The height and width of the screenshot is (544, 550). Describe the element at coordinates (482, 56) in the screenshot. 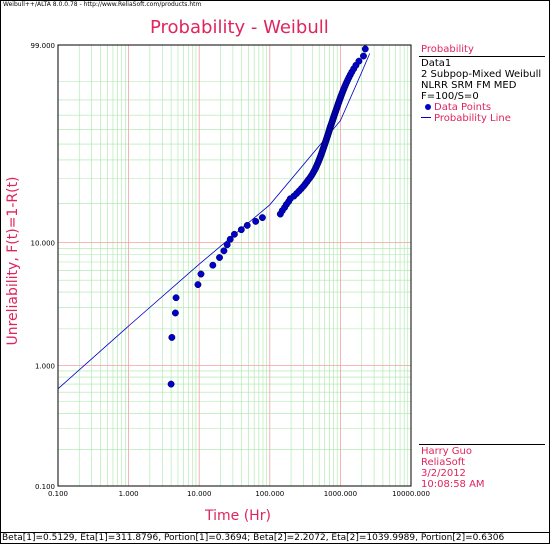

I see `legend-divider` at that location.